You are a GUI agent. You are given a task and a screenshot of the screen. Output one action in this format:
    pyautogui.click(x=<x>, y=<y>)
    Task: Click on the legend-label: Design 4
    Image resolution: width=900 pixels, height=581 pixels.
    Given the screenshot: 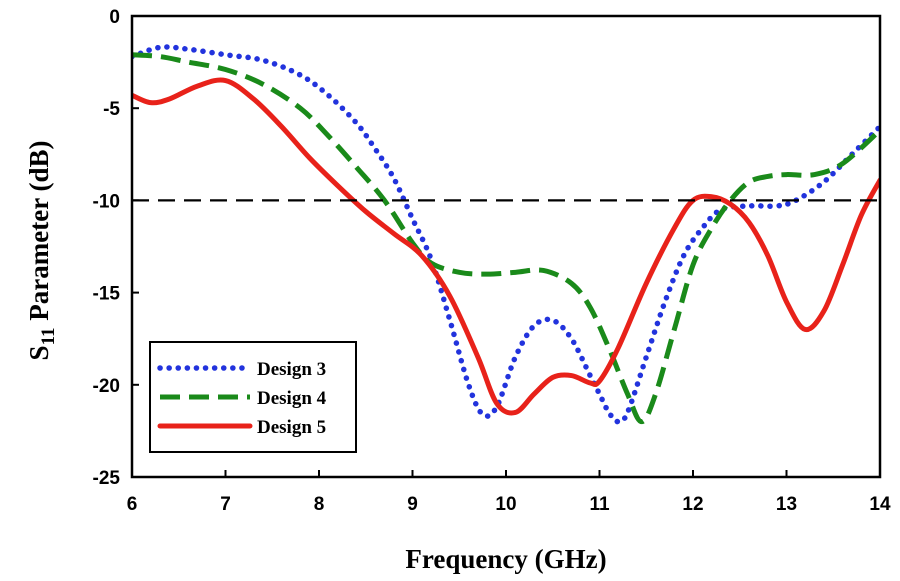 What is the action you would take?
    pyautogui.click(x=292, y=398)
    